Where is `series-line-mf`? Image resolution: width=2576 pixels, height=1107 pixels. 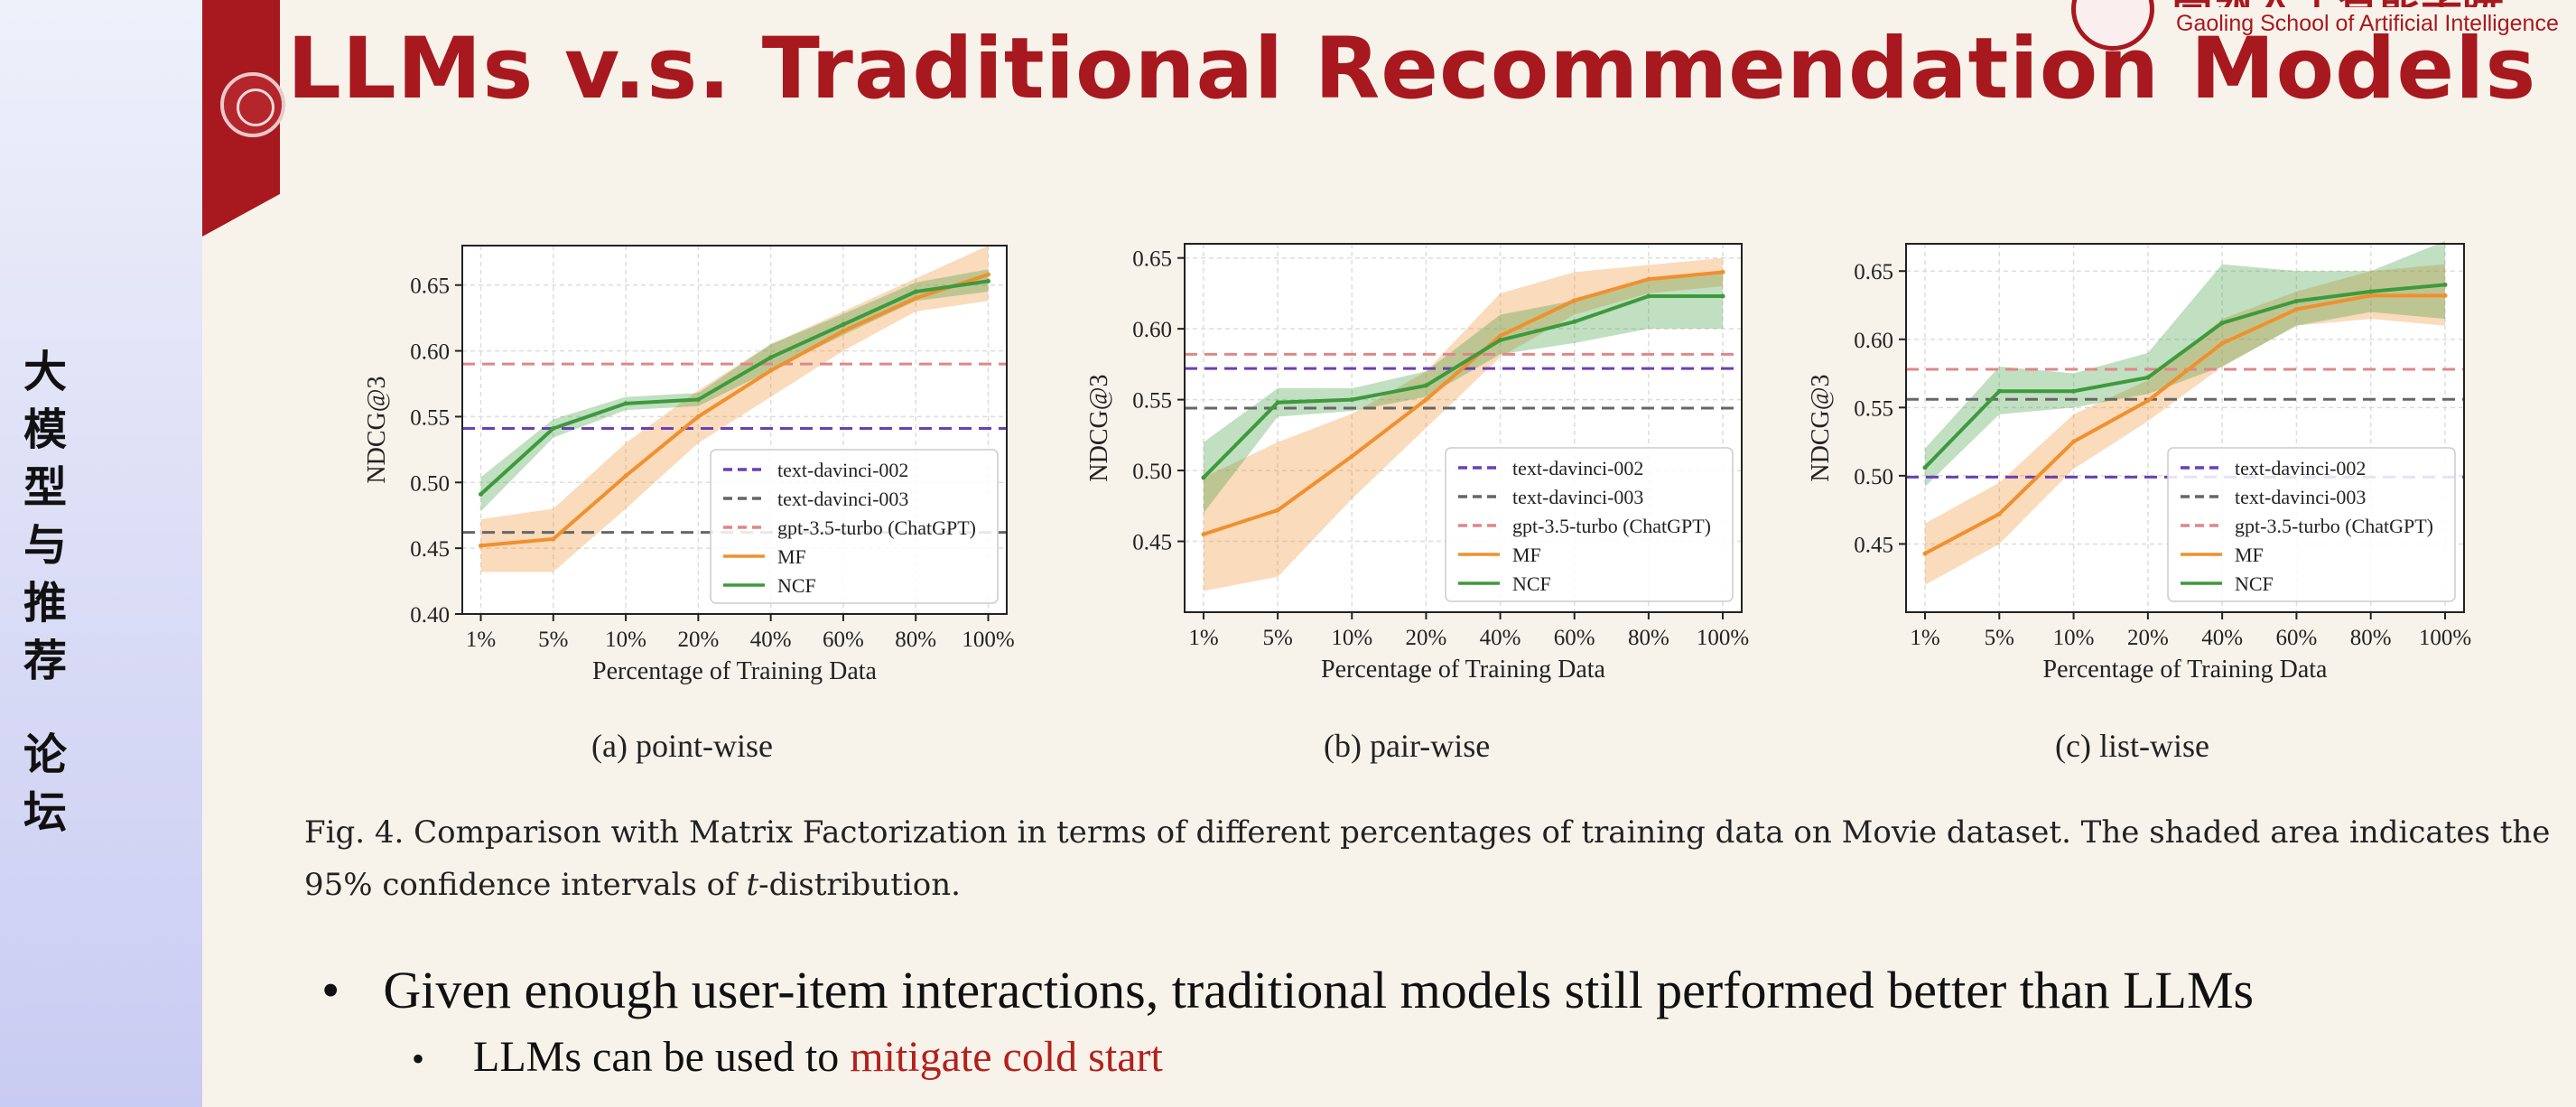 series-line-mf is located at coordinates (1463, 403).